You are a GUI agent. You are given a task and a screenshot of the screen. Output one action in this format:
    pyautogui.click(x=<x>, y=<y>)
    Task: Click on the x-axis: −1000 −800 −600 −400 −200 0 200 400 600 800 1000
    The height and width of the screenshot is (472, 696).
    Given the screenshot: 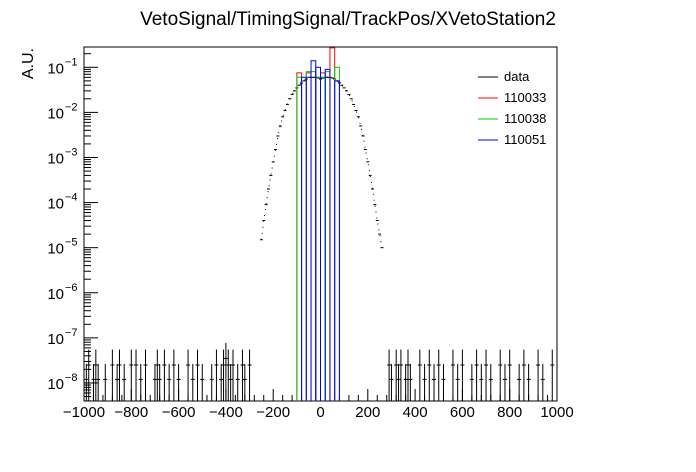 What is the action you would take?
    pyautogui.click(x=318, y=405)
    